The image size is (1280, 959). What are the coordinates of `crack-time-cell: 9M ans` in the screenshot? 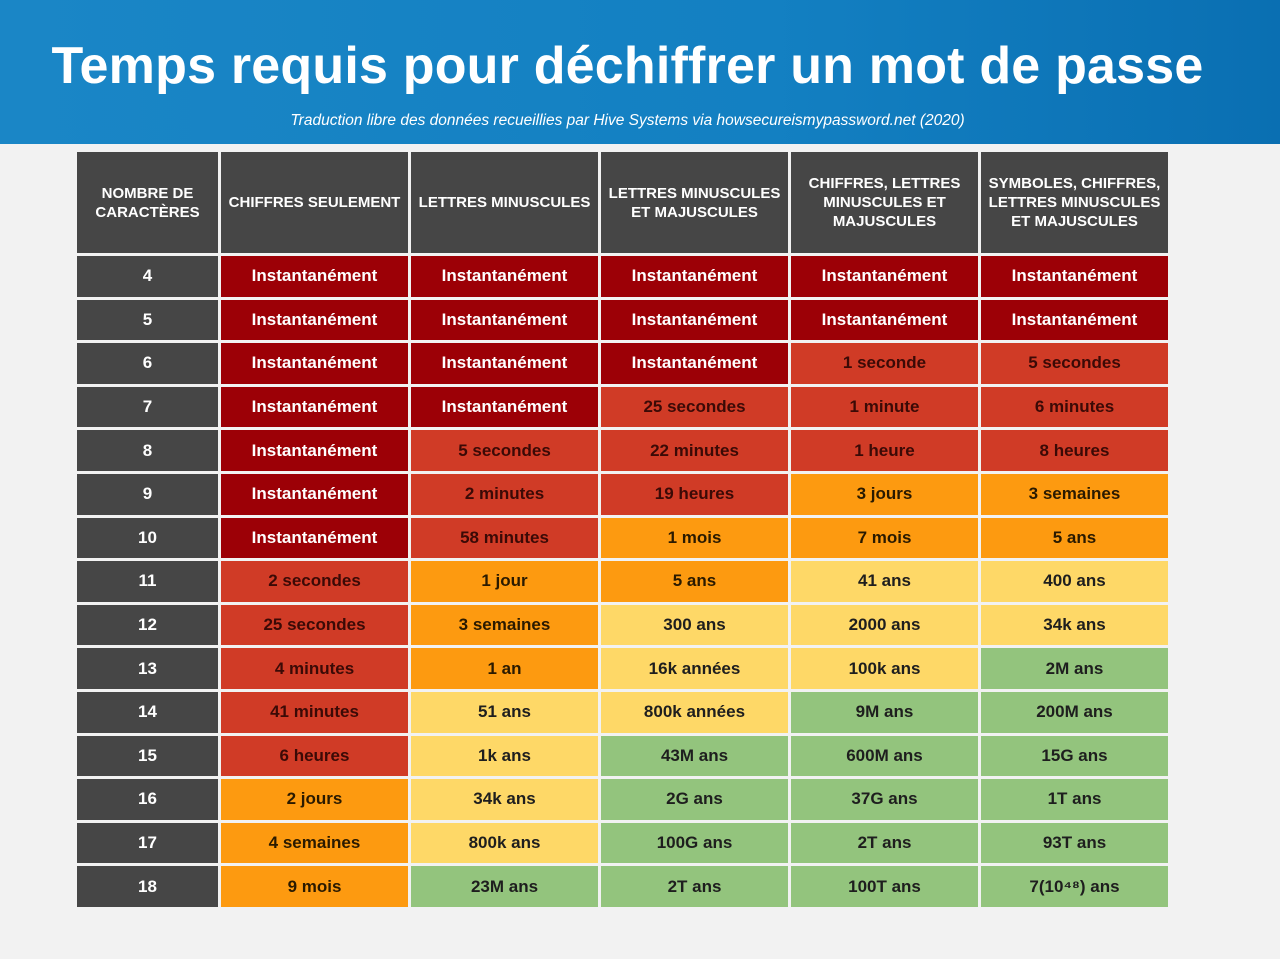 It's located at (884, 712).